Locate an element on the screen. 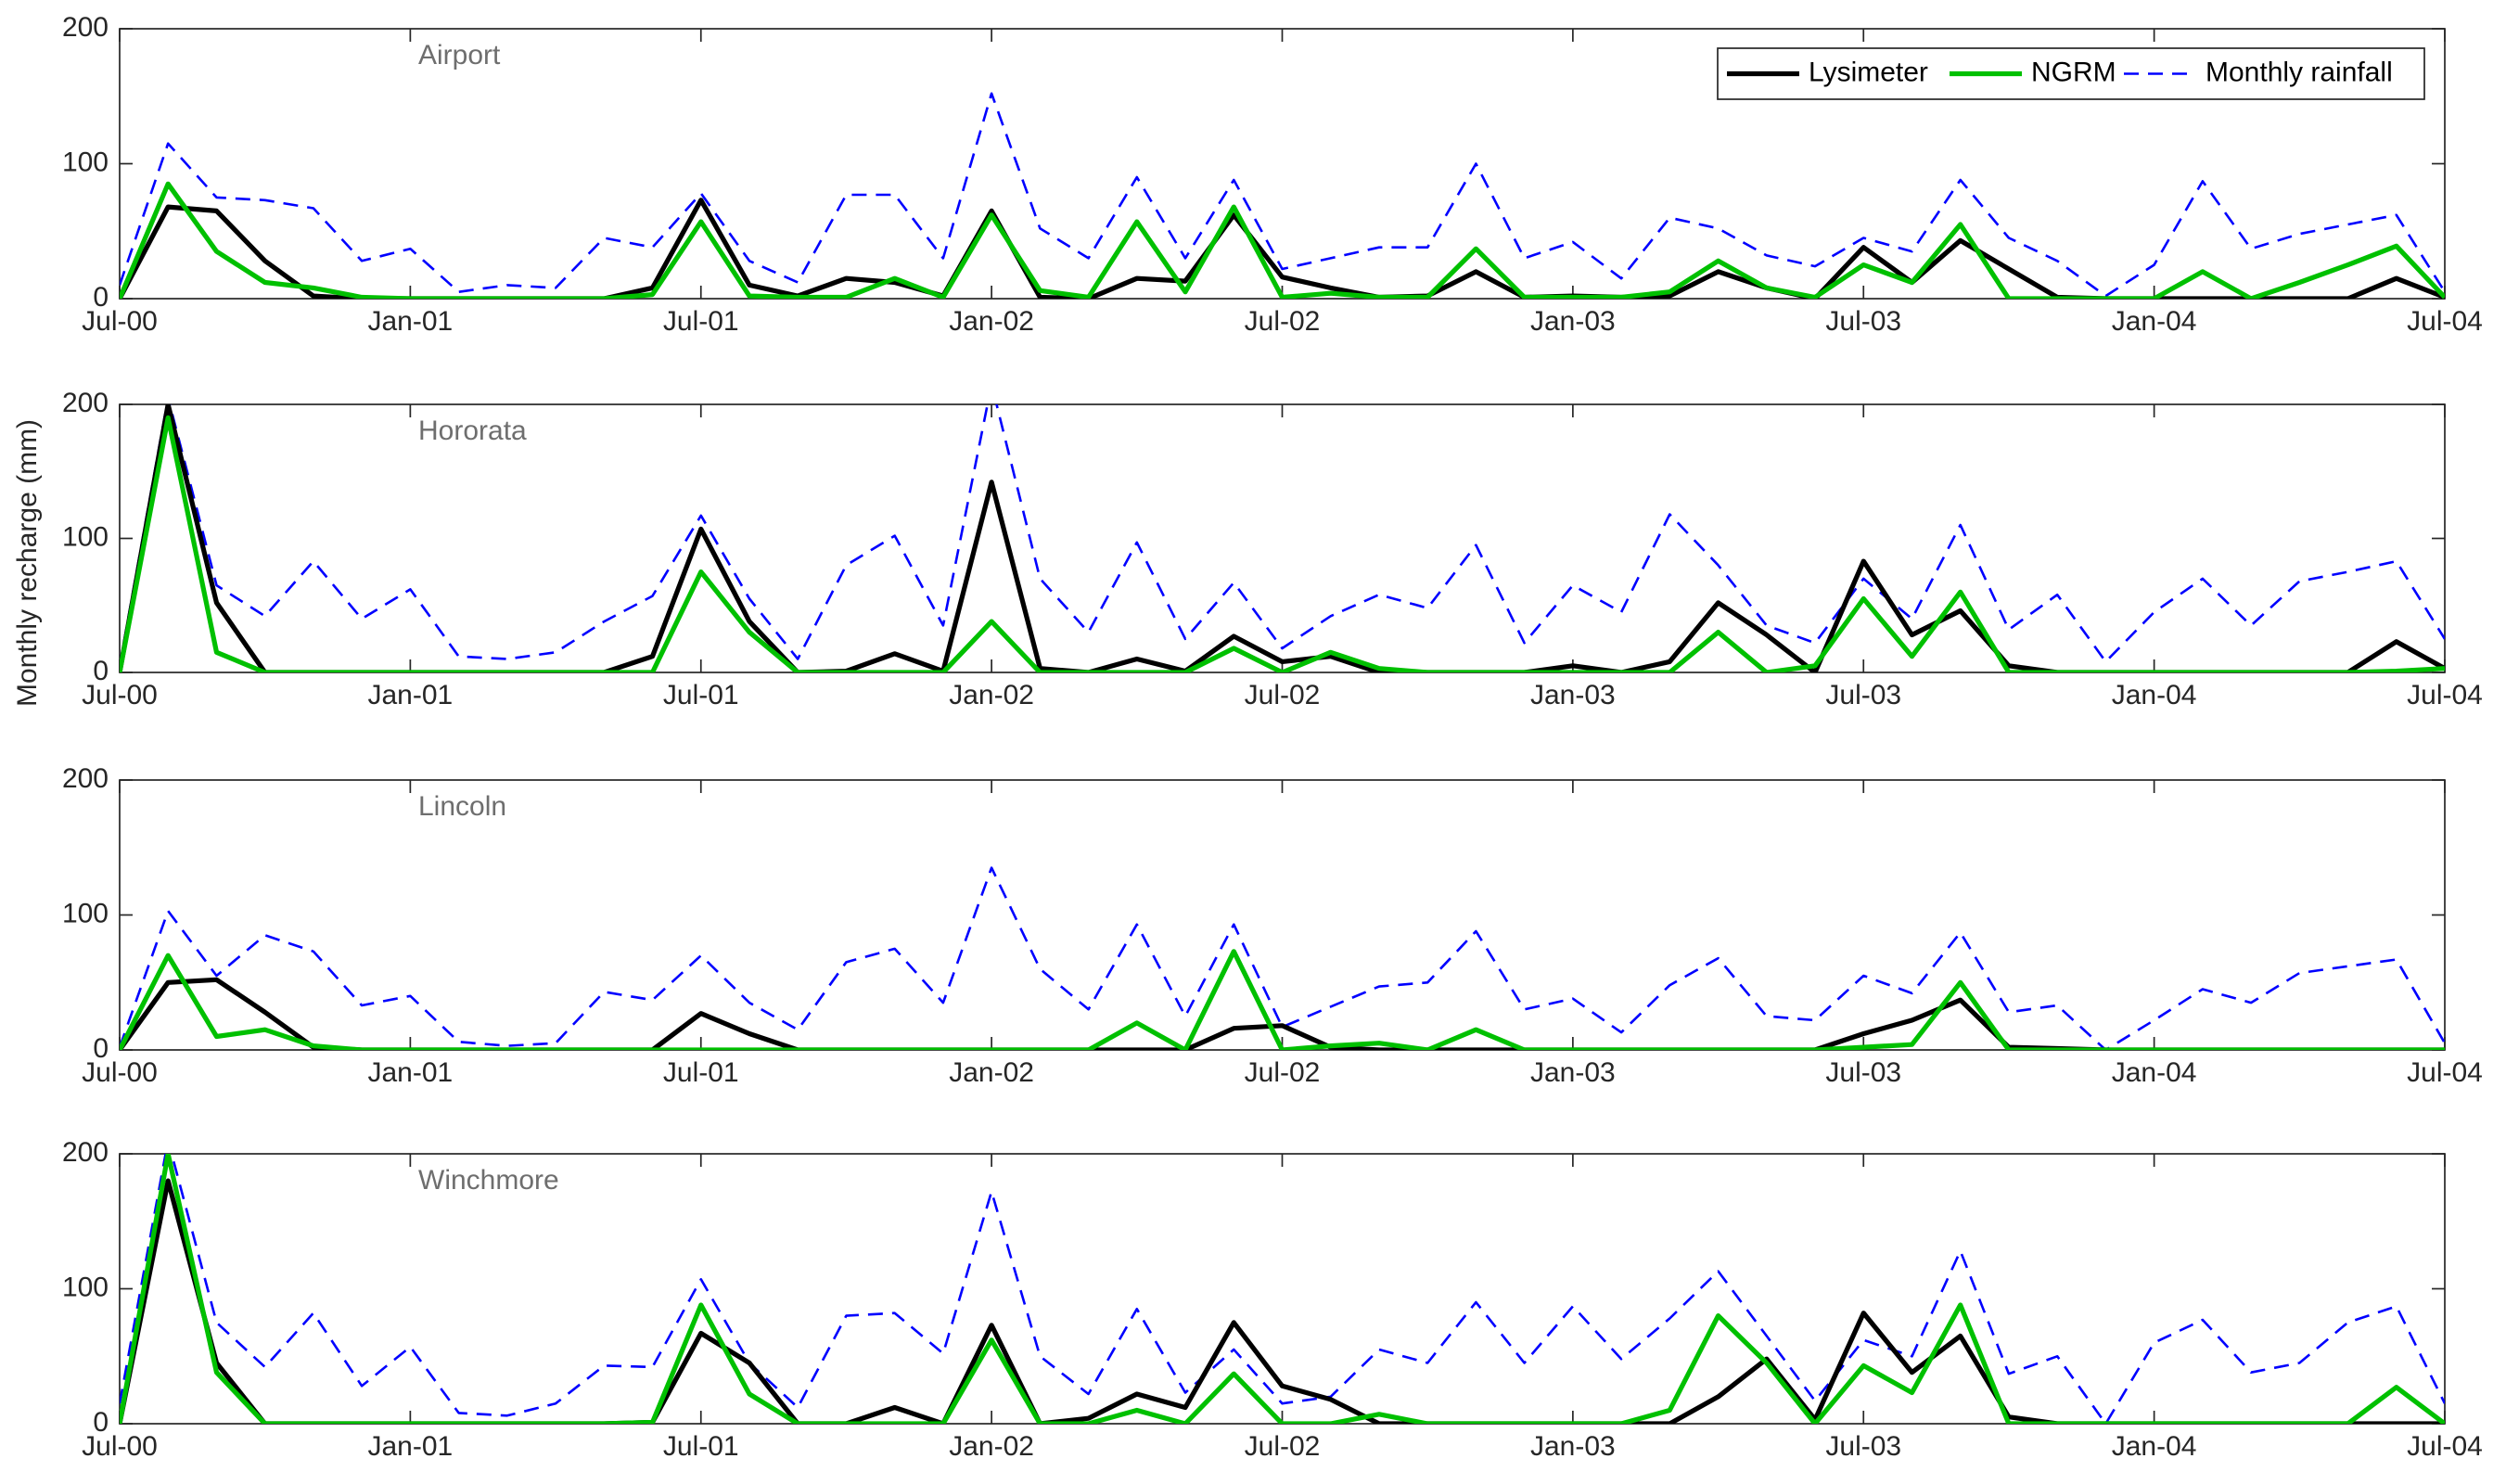 The width and height of the screenshot is (2506, 1484). legend-label: Monthly rainfall is located at coordinates (2299, 72).